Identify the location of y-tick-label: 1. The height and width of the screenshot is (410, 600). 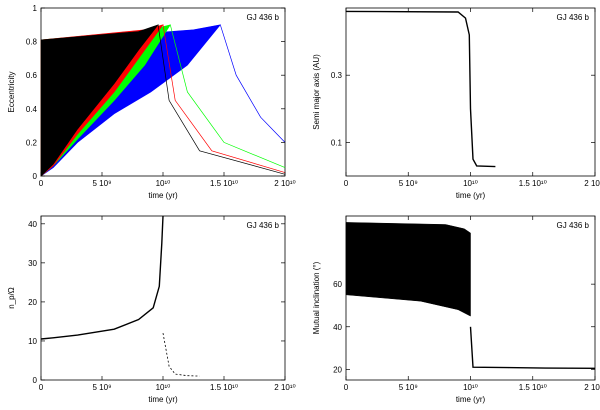
(35, 8).